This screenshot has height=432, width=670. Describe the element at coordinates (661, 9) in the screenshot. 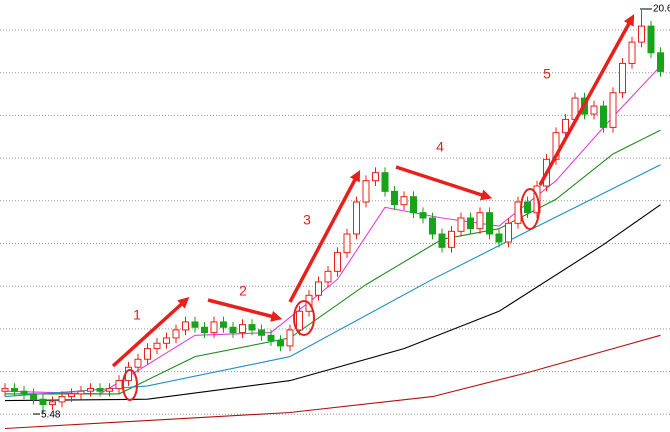

I see `high-label: 20.6` at that location.